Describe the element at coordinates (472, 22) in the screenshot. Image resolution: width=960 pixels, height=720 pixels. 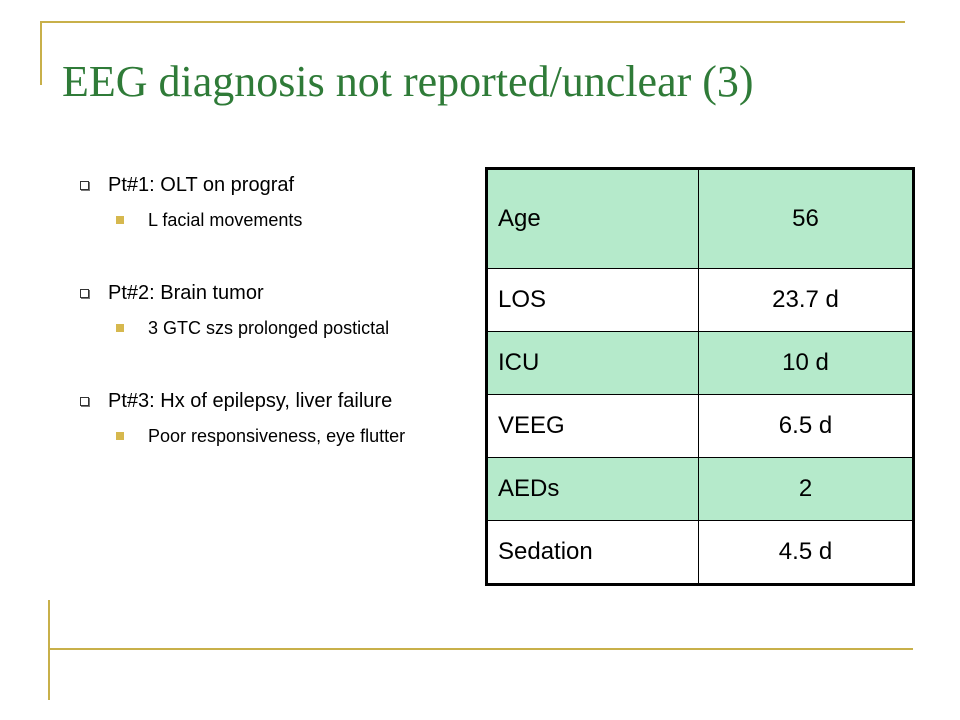
I see `frame-line-top` at that location.